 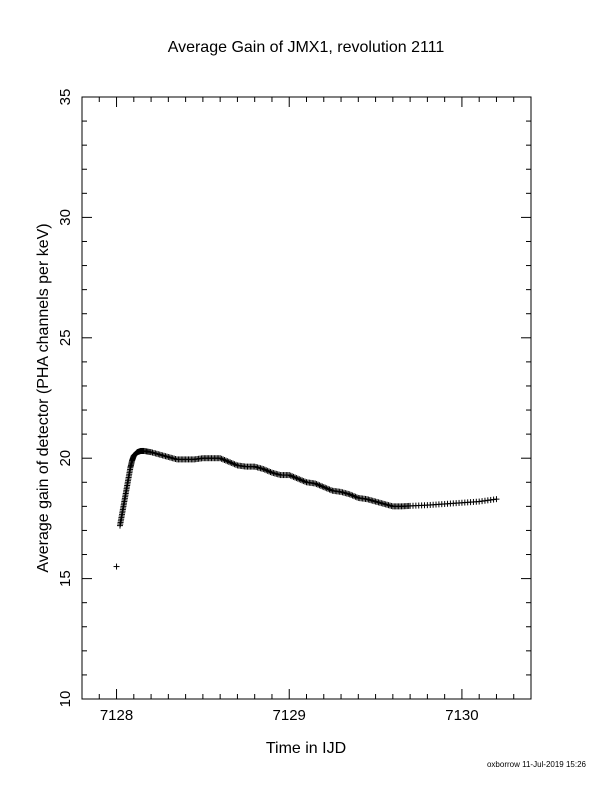 I want to click on data-points-group, so click(x=306, y=508).